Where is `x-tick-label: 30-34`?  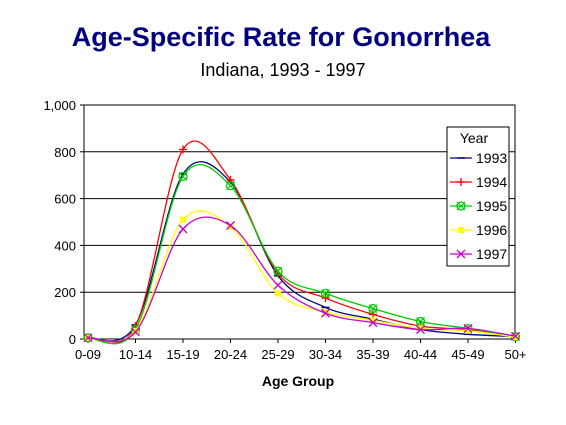
x-tick-label: 30-34 is located at coordinates (325, 354).